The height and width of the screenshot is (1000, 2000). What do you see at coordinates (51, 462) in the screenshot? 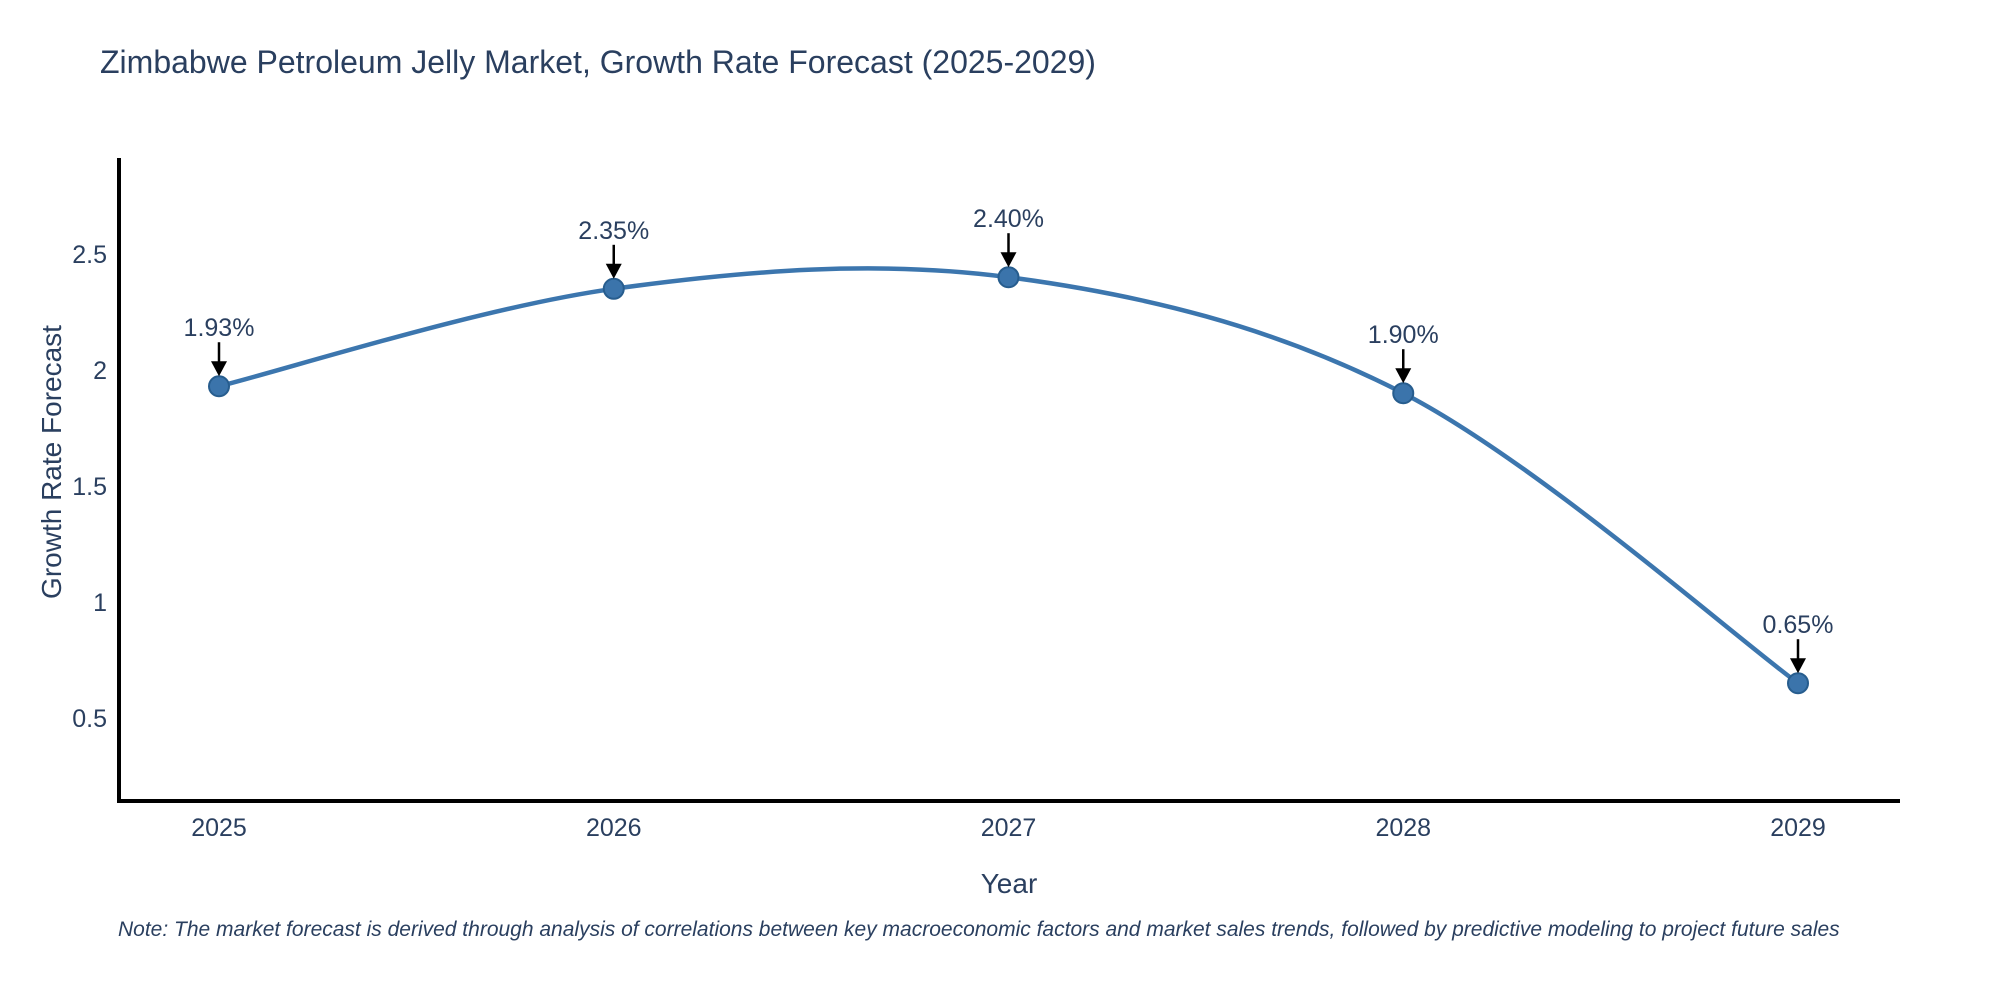
I see `y-axis-title: Growth Rate Forecast` at bounding box center [51, 462].